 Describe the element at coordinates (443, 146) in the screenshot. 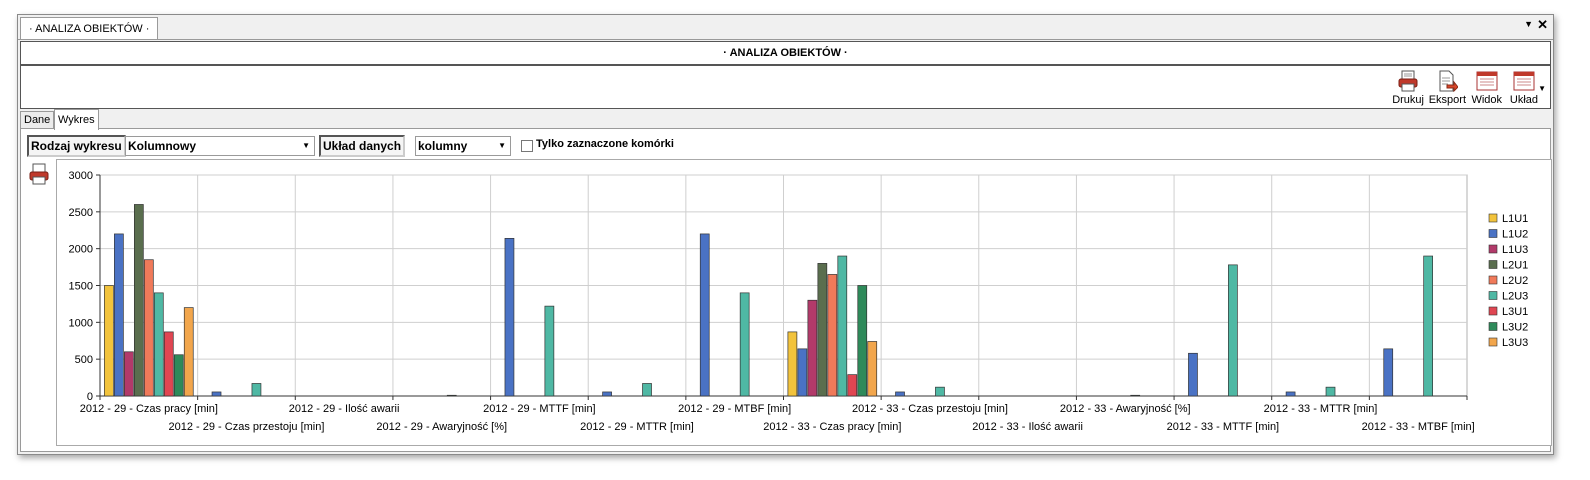

I see `data-layout-value: kolumny` at that location.